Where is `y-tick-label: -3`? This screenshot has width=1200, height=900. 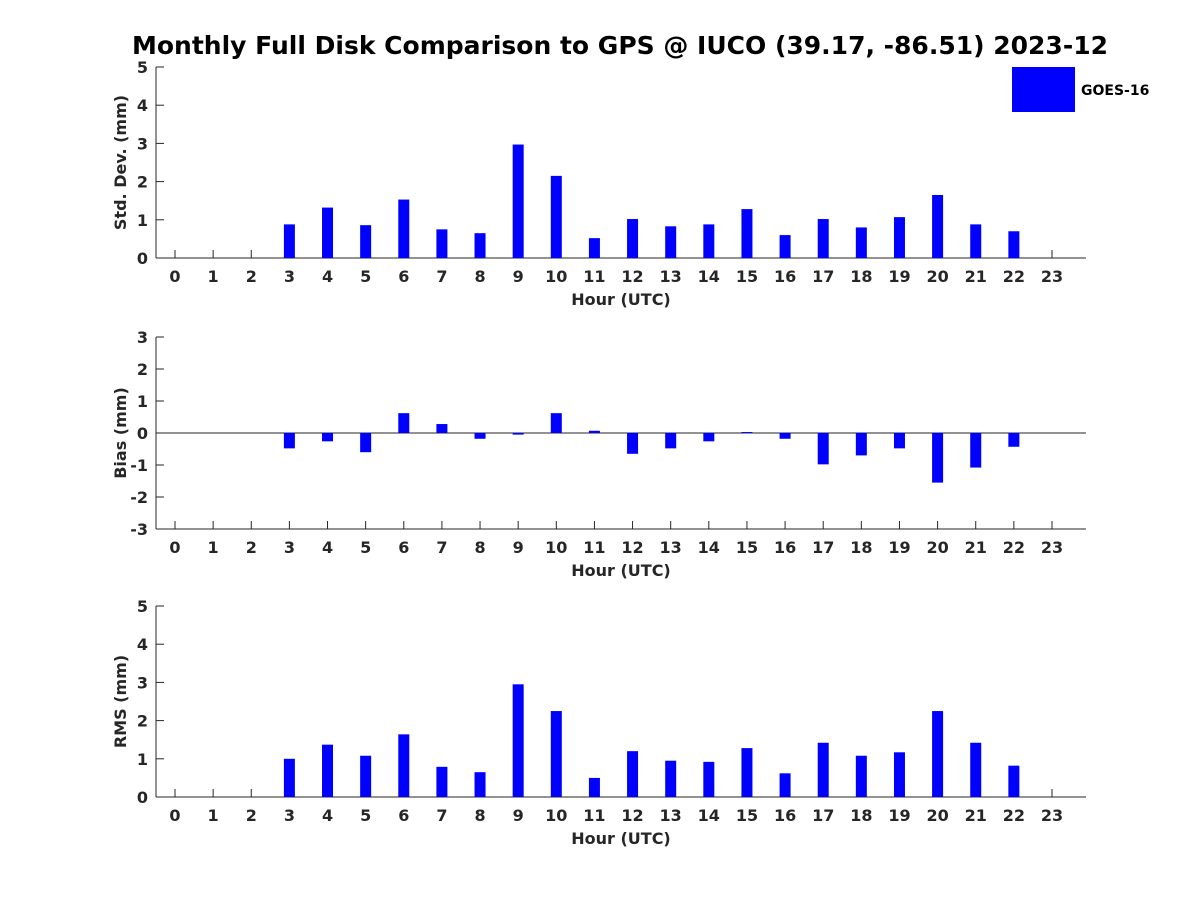
y-tick-label: -3 is located at coordinates (139, 529).